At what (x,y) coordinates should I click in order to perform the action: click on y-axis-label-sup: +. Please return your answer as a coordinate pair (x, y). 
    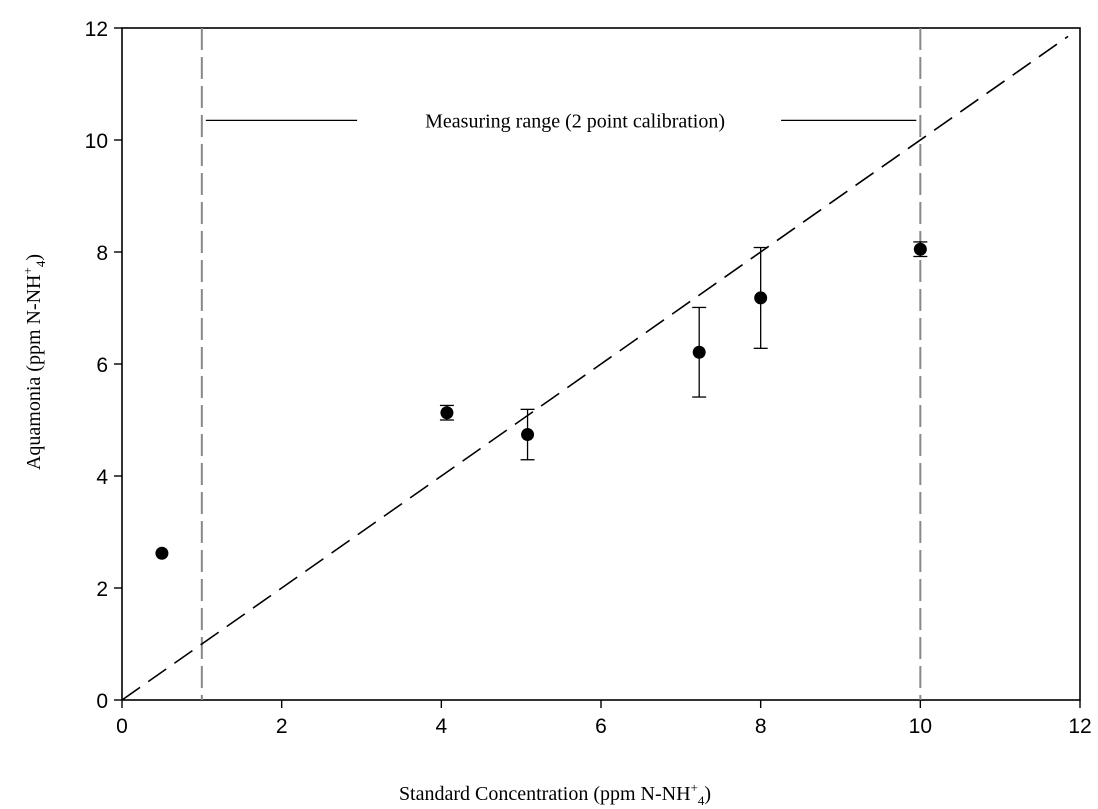
    Looking at the image, I should click on (27, 270).